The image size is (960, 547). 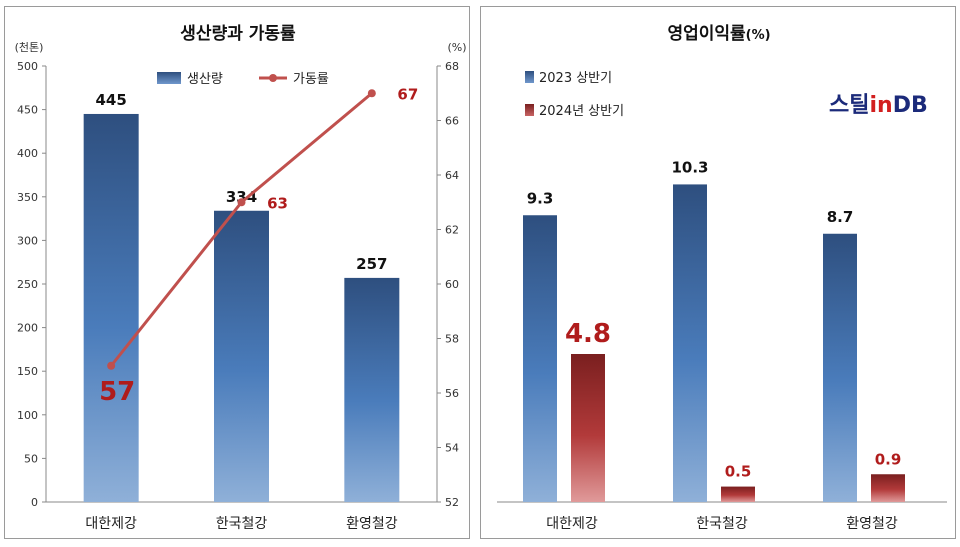 I want to click on left-tick-label: 500, so click(x=27, y=66).